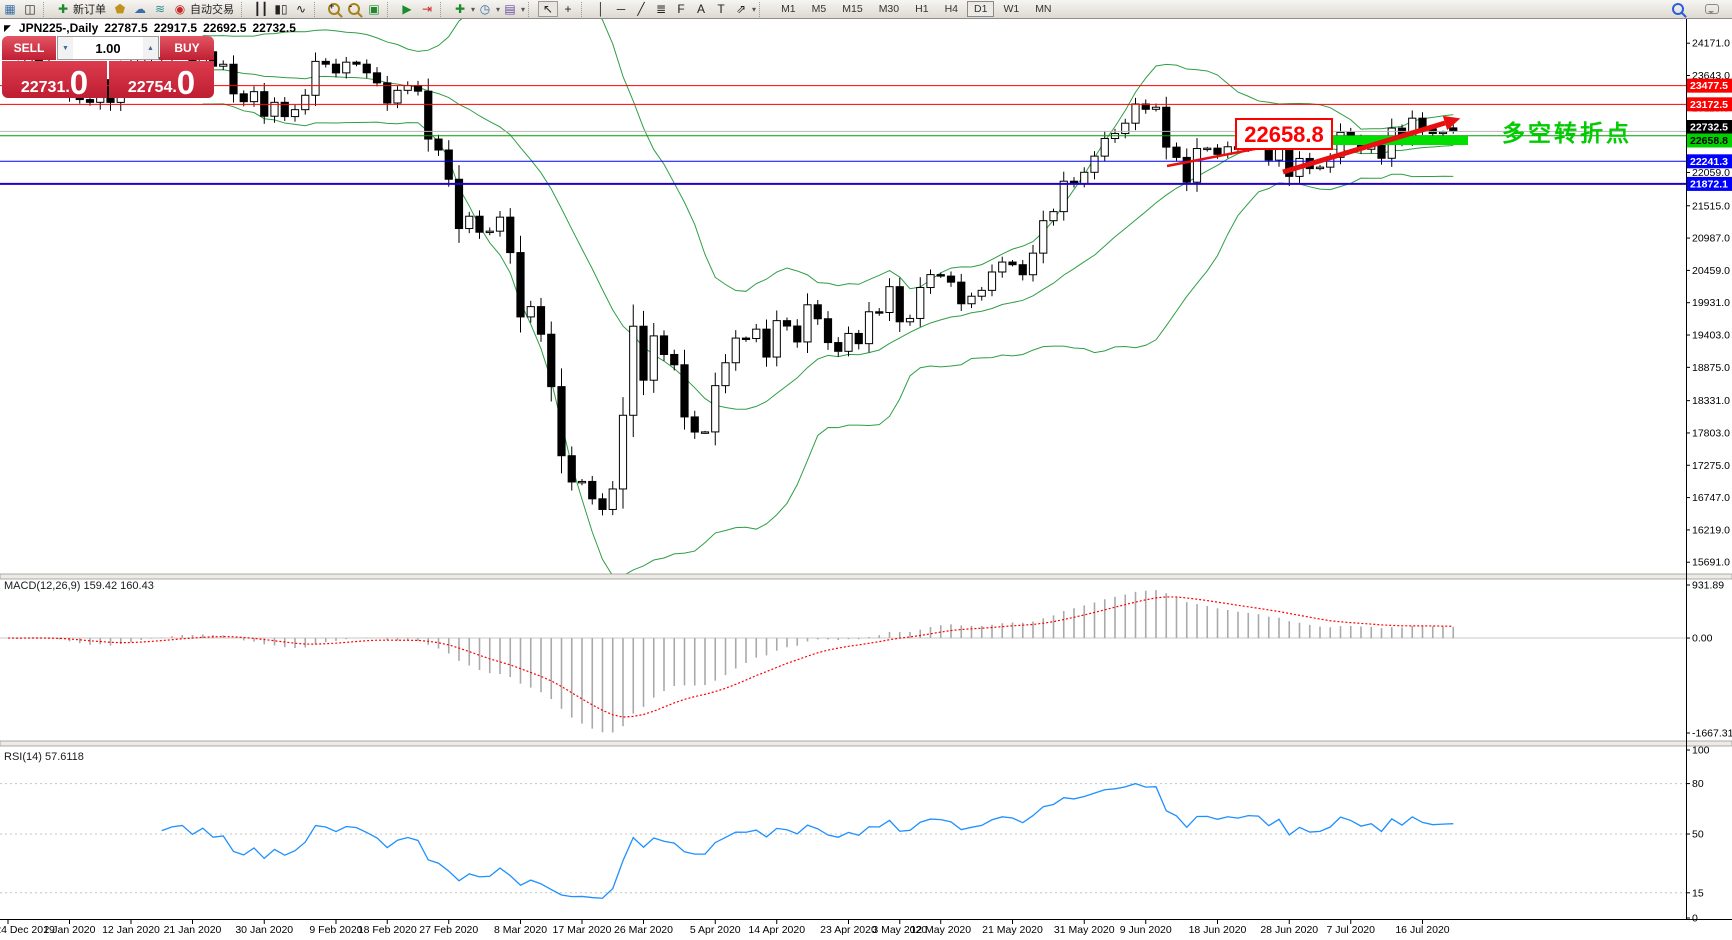 The width and height of the screenshot is (1732, 940). I want to click on chart-symbol-icon: ◤, so click(7, 27).